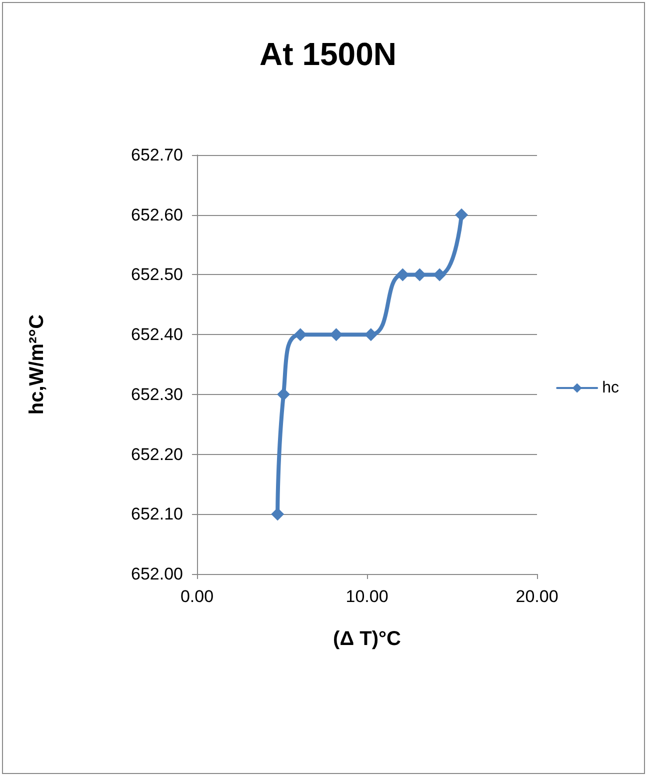 This screenshot has width=649, height=778. I want to click on legend-label: hc, so click(611, 388).